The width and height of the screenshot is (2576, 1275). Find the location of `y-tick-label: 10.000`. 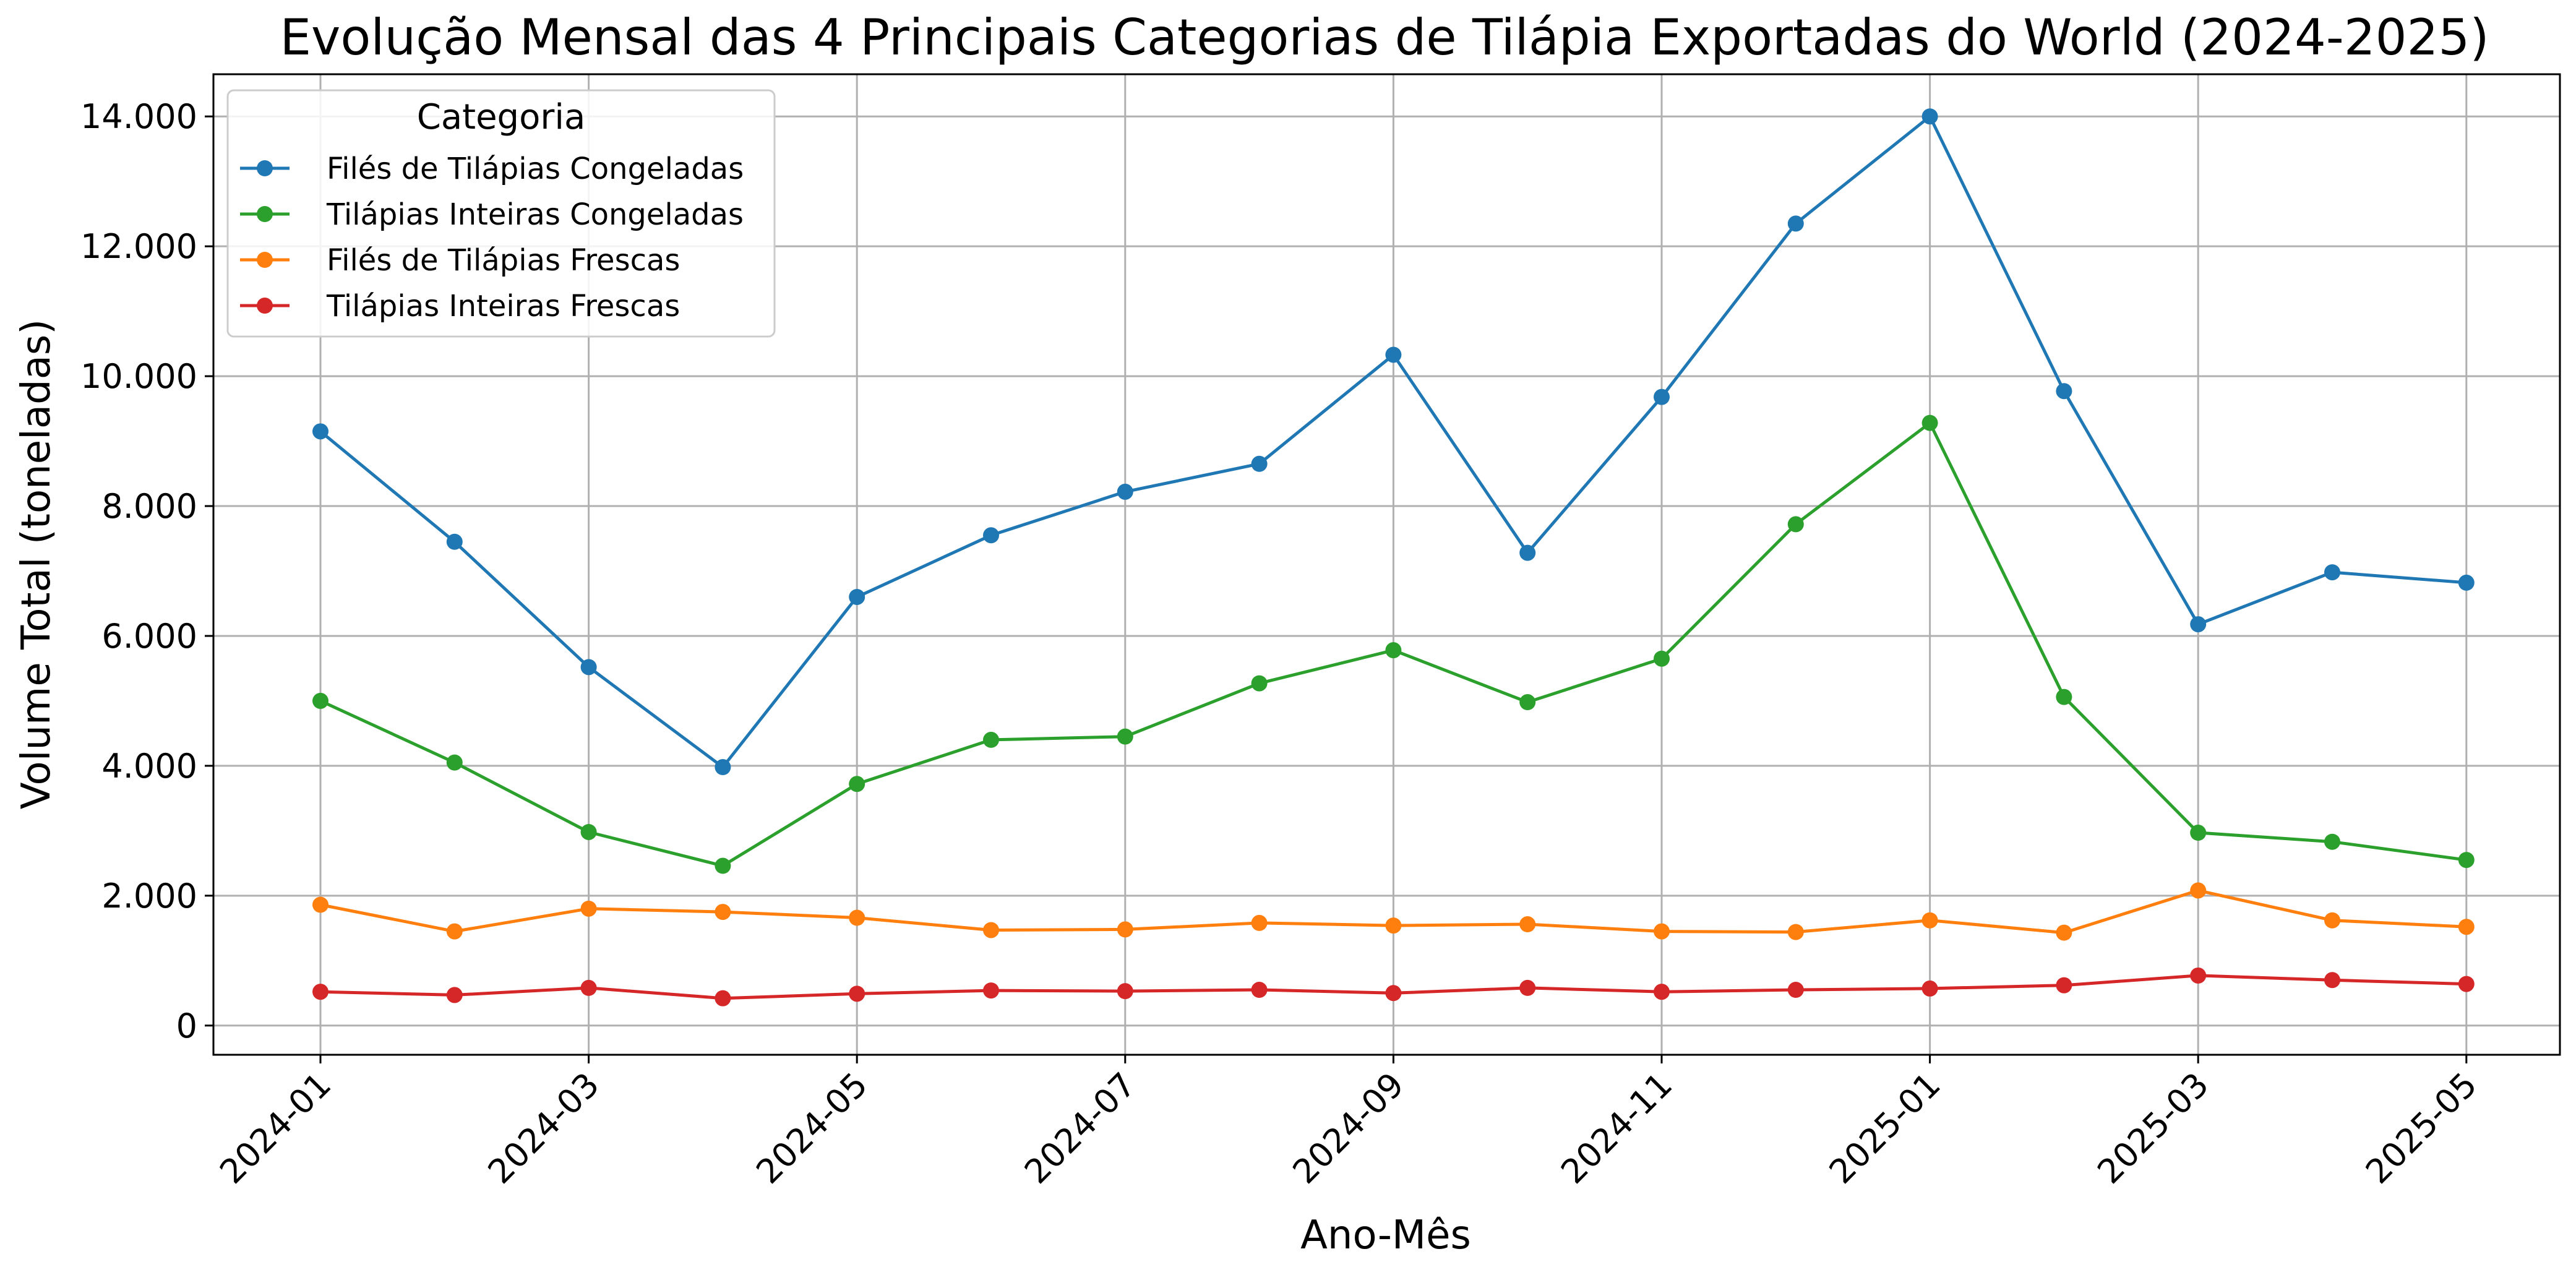

y-tick-label: 10.000 is located at coordinates (138, 376).